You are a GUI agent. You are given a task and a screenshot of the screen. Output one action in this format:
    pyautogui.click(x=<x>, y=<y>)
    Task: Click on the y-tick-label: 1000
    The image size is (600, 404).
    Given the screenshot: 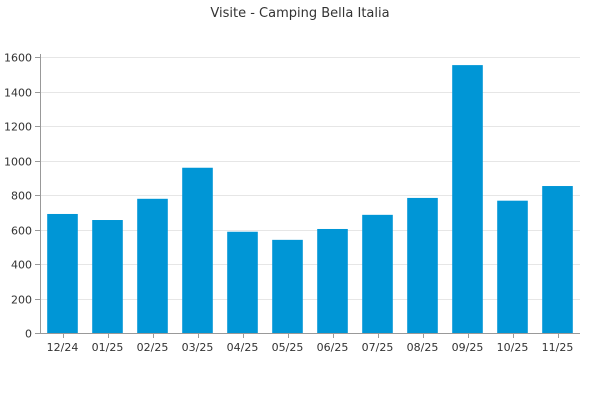 What is the action you would take?
    pyautogui.click(x=18, y=162)
    